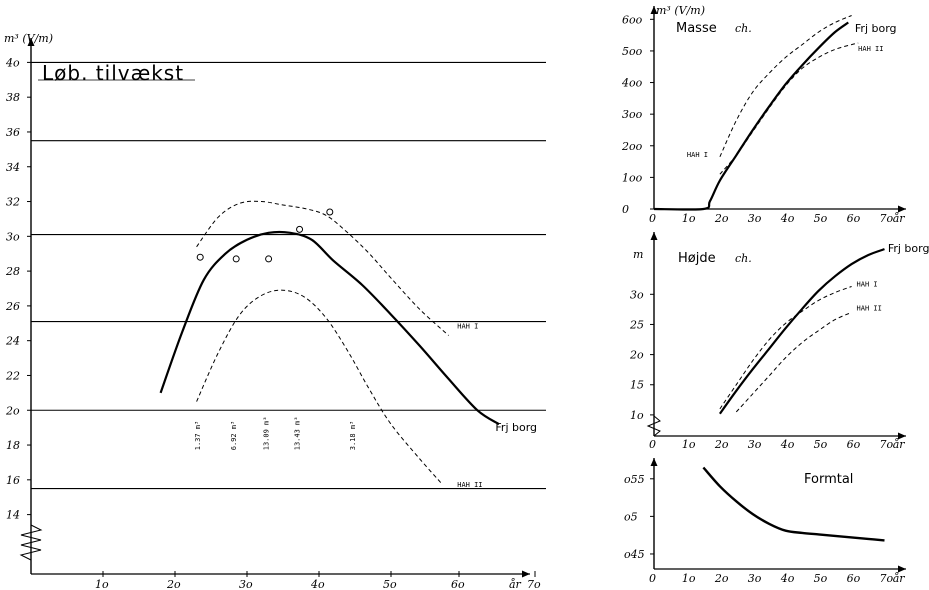  What do you see at coordinates (653, 426) in the screenshot?
I see `hojde-axis-break` at bounding box center [653, 426].